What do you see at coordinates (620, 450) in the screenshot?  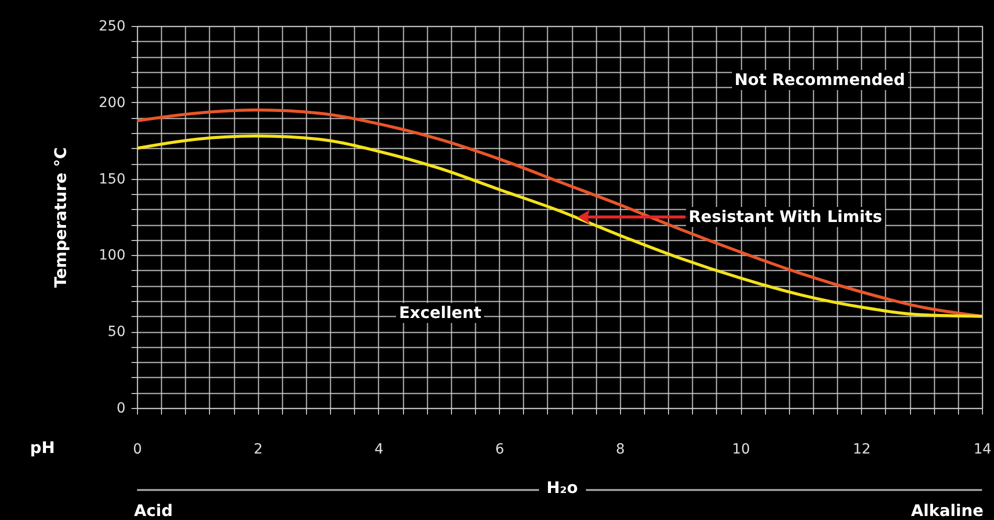 I see `x-tick-label: 8` at bounding box center [620, 450].